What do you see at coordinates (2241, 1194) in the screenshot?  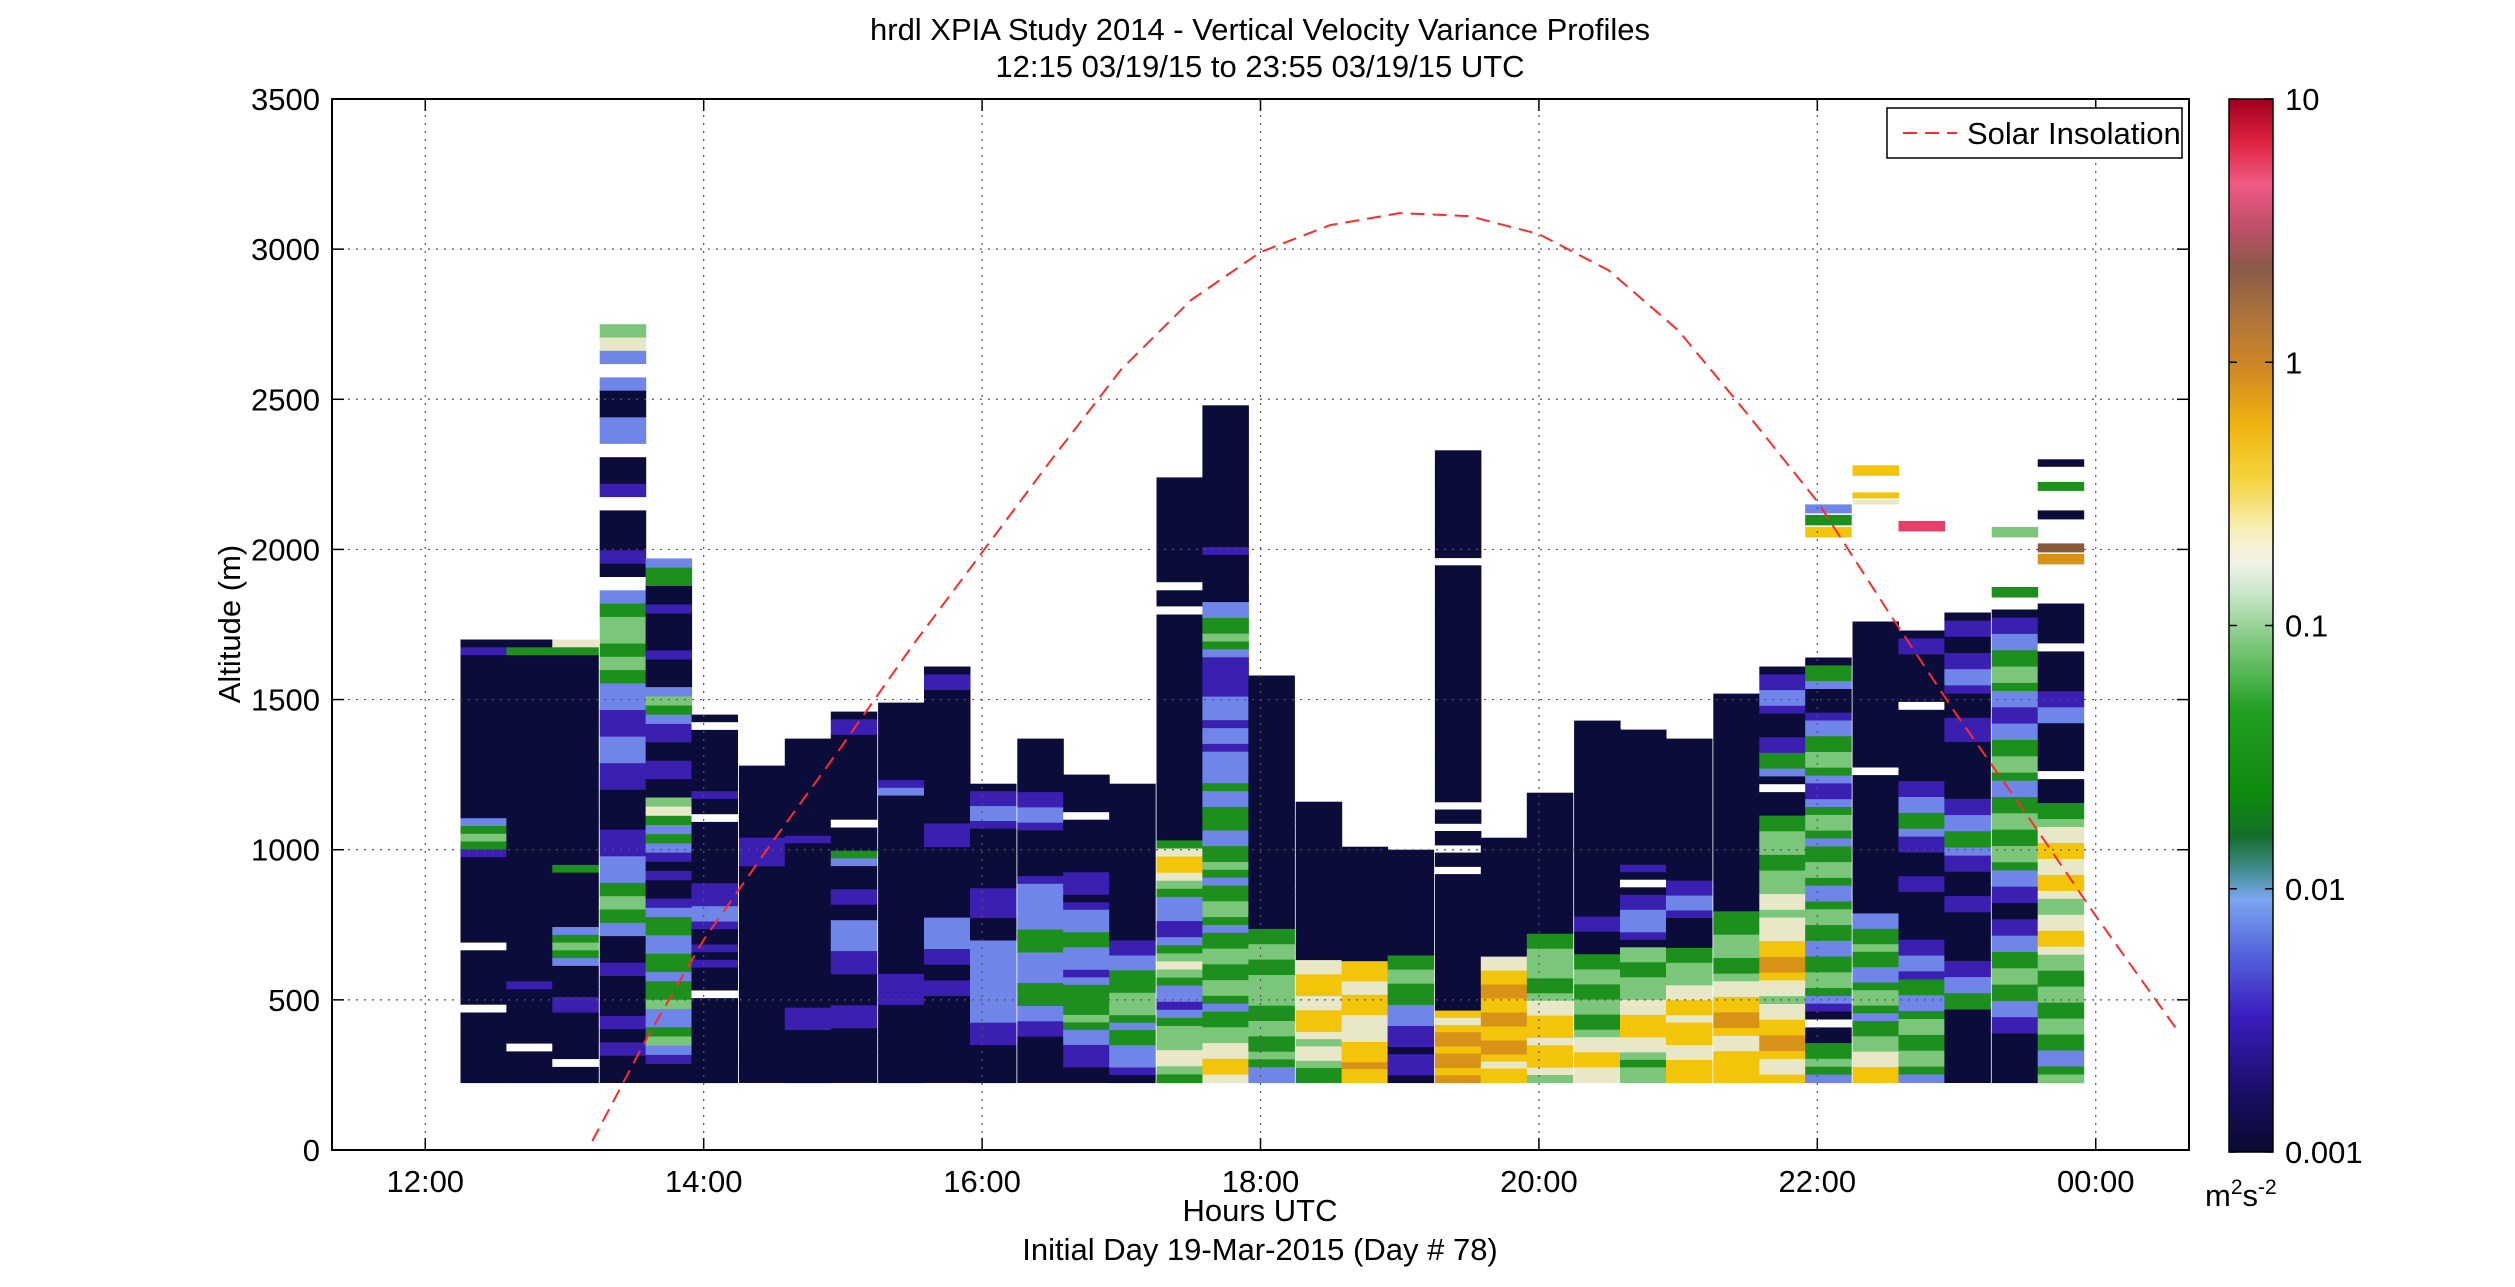 I see `colorbar-unit: m2s-2` at bounding box center [2241, 1194].